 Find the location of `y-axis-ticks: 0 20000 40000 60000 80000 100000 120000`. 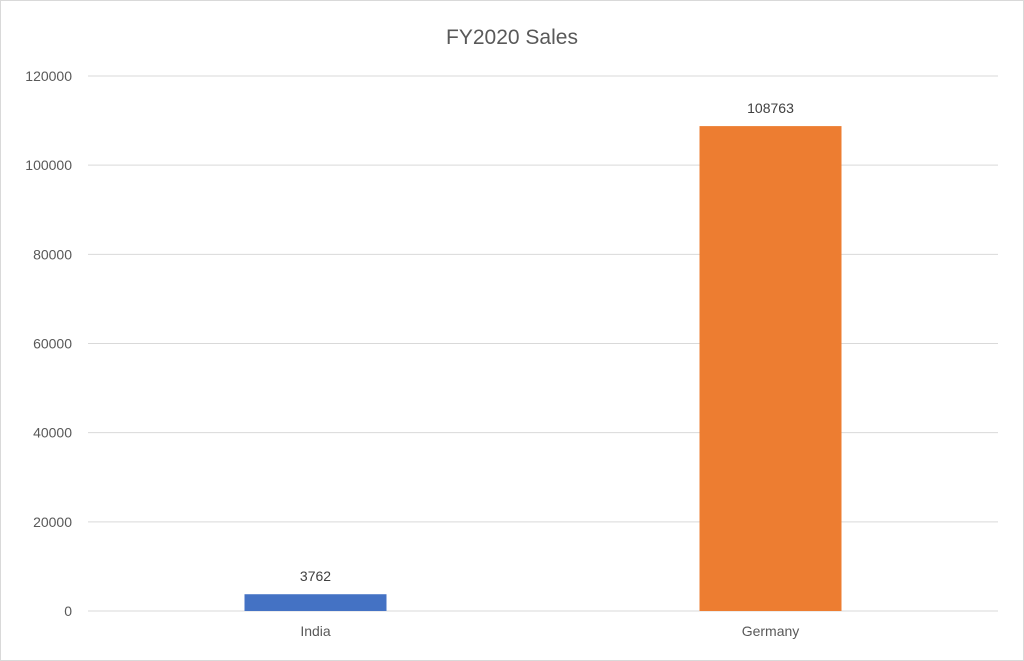

y-axis-ticks: 0 20000 40000 60000 80000 100000 120000 is located at coordinates (48, 343).